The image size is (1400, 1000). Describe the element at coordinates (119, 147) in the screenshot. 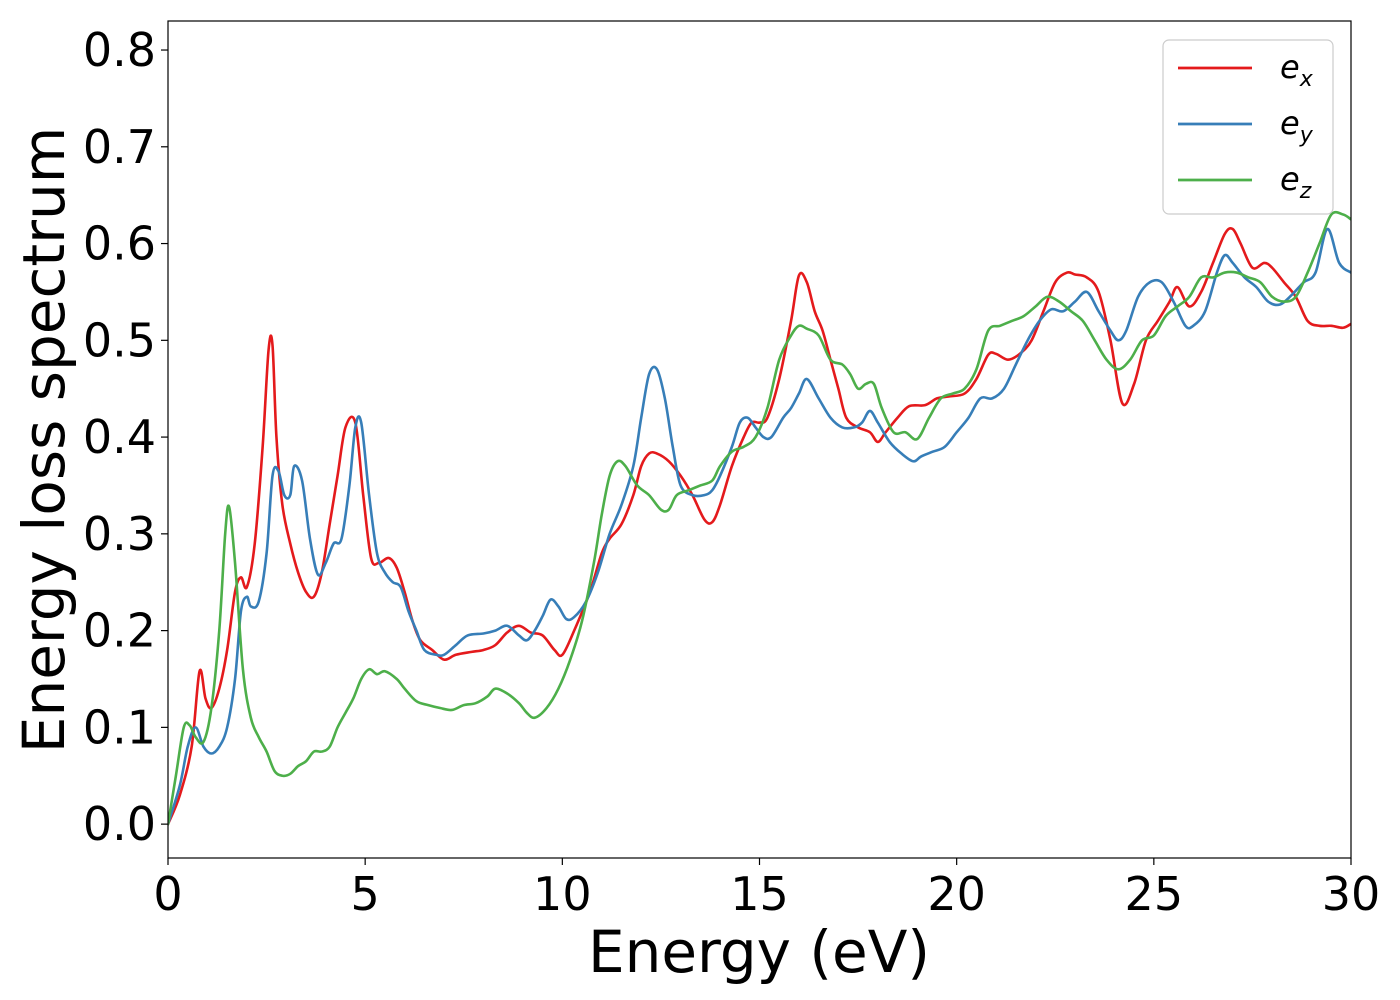

I see `y-tick-label: 0.7` at that location.